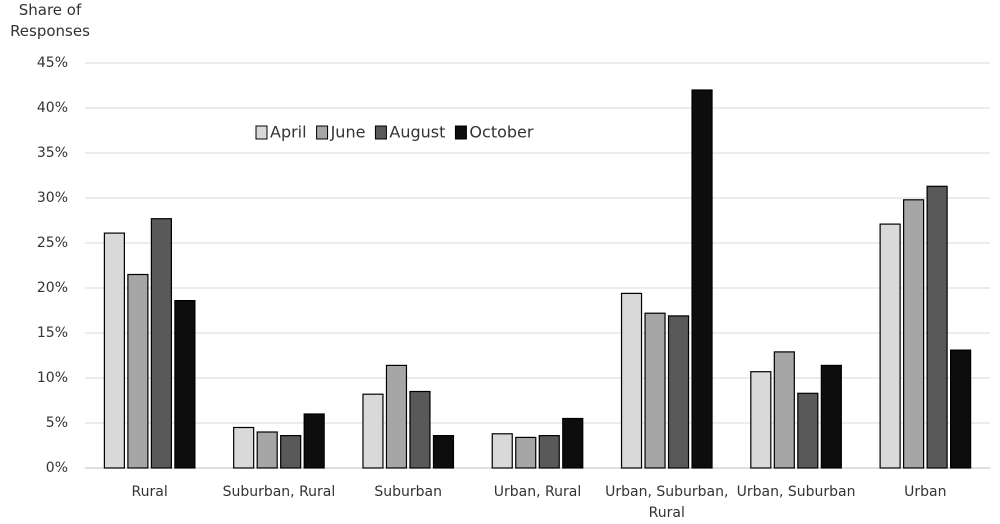  I want to click on y-tick-label: 0%, so click(57, 468).